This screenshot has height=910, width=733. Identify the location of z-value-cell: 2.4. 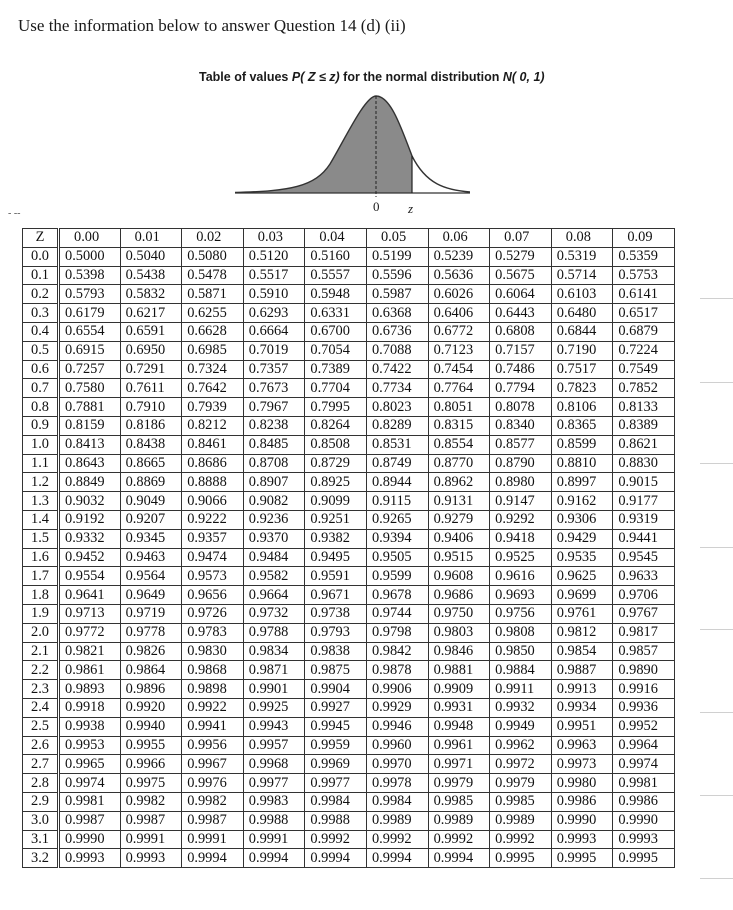
(41, 707).